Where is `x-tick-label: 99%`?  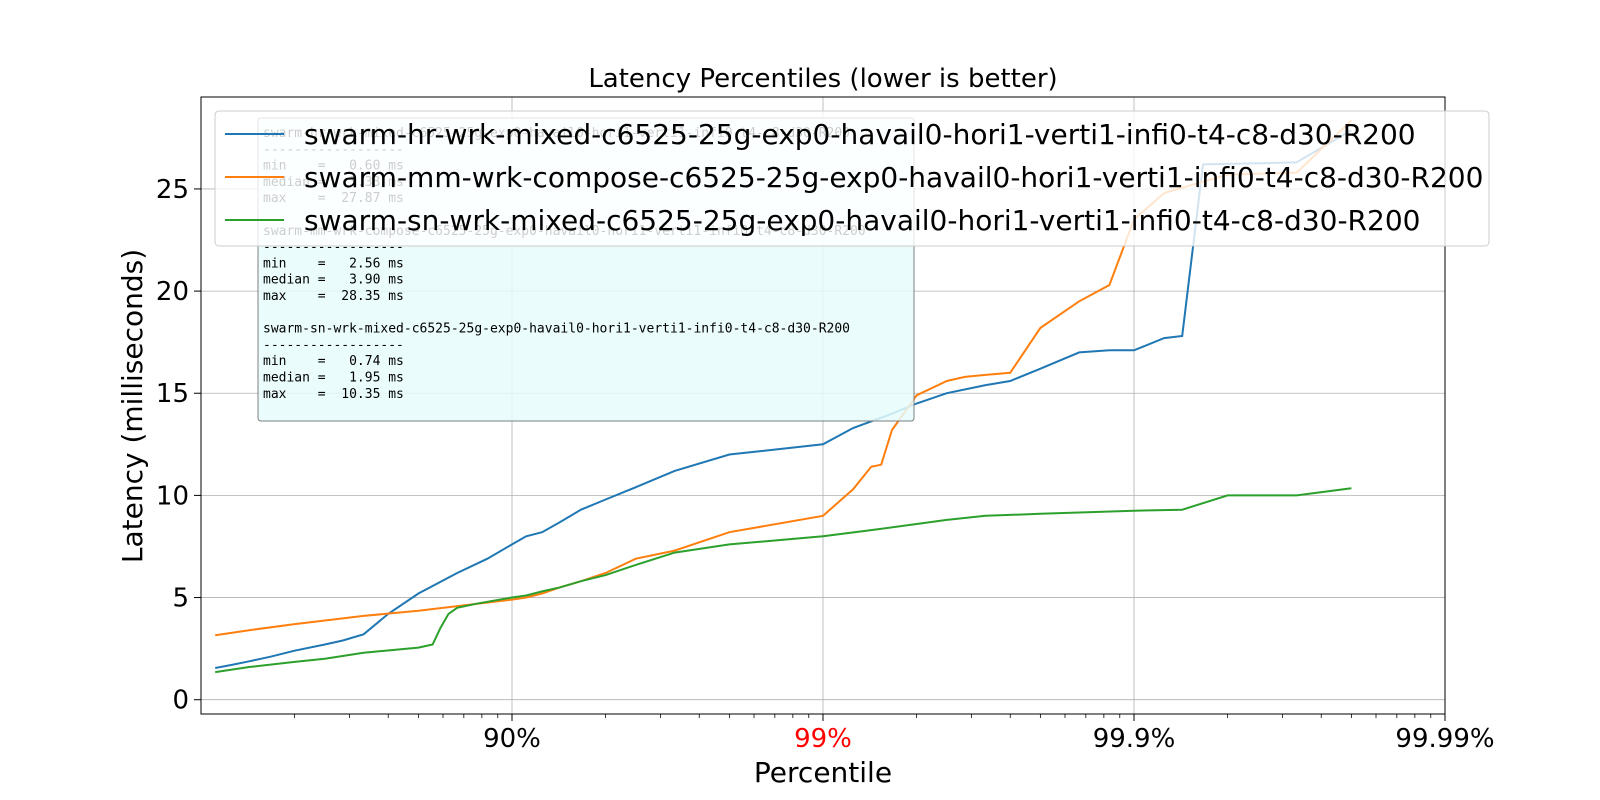 x-tick-label: 99% is located at coordinates (823, 739).